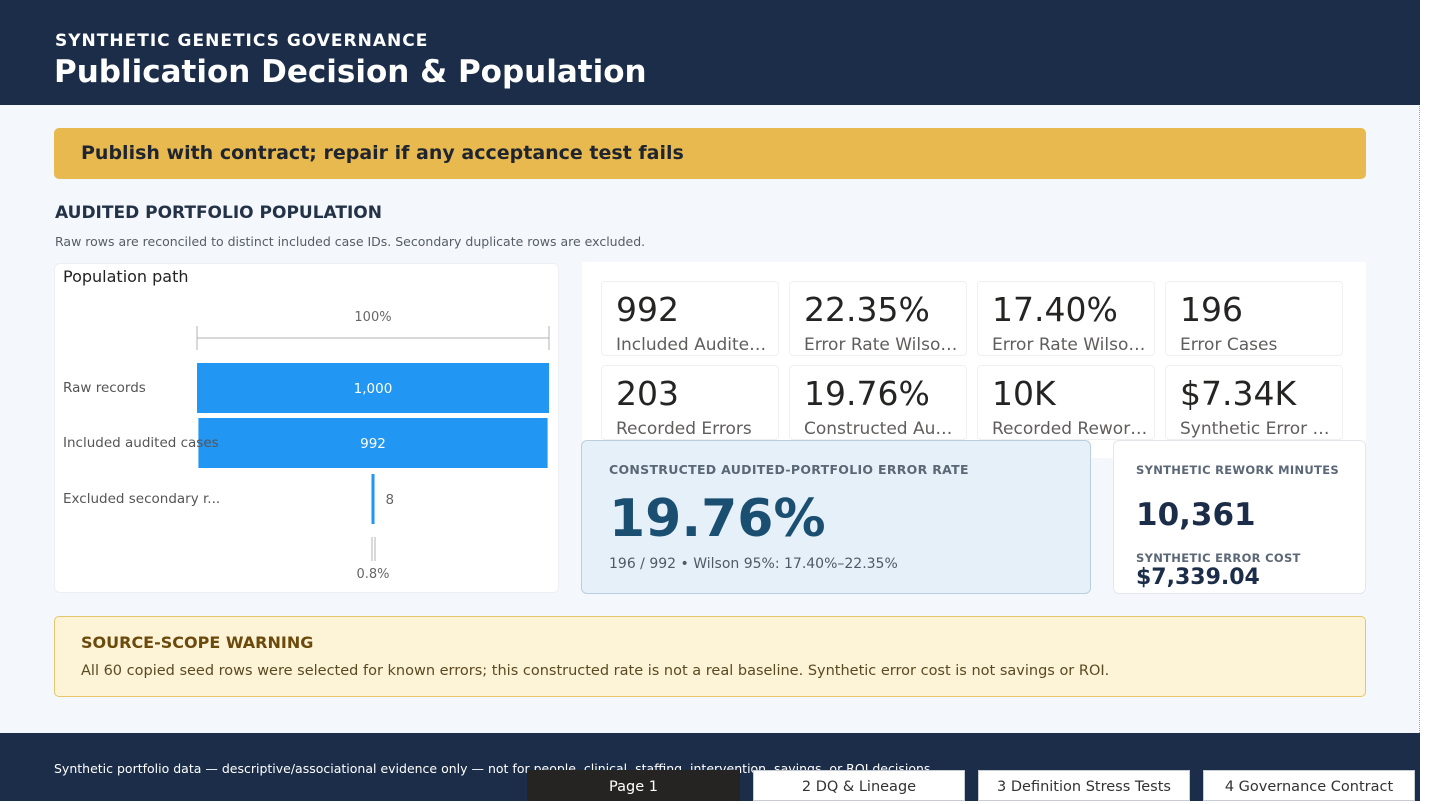 The width and height of the screenshot is (1431, 804). Describe the element at coordinates (1254, 318) in the screenshot. I see `kpi-card: 196 Error Cases` at that location.